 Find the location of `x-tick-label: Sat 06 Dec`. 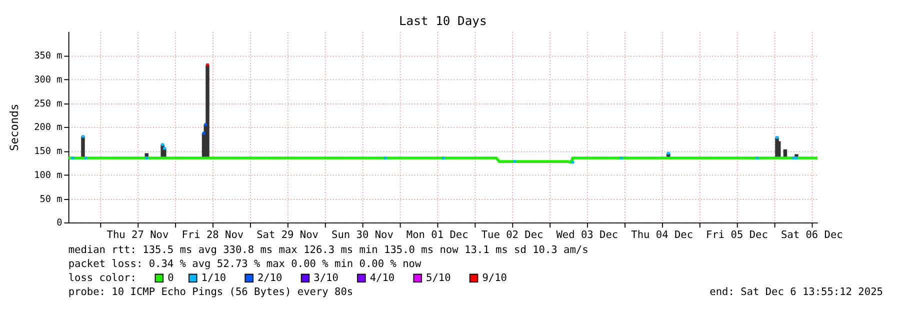

x-tick-label: Sat 06 Dec is located at coordinates (811, 234).